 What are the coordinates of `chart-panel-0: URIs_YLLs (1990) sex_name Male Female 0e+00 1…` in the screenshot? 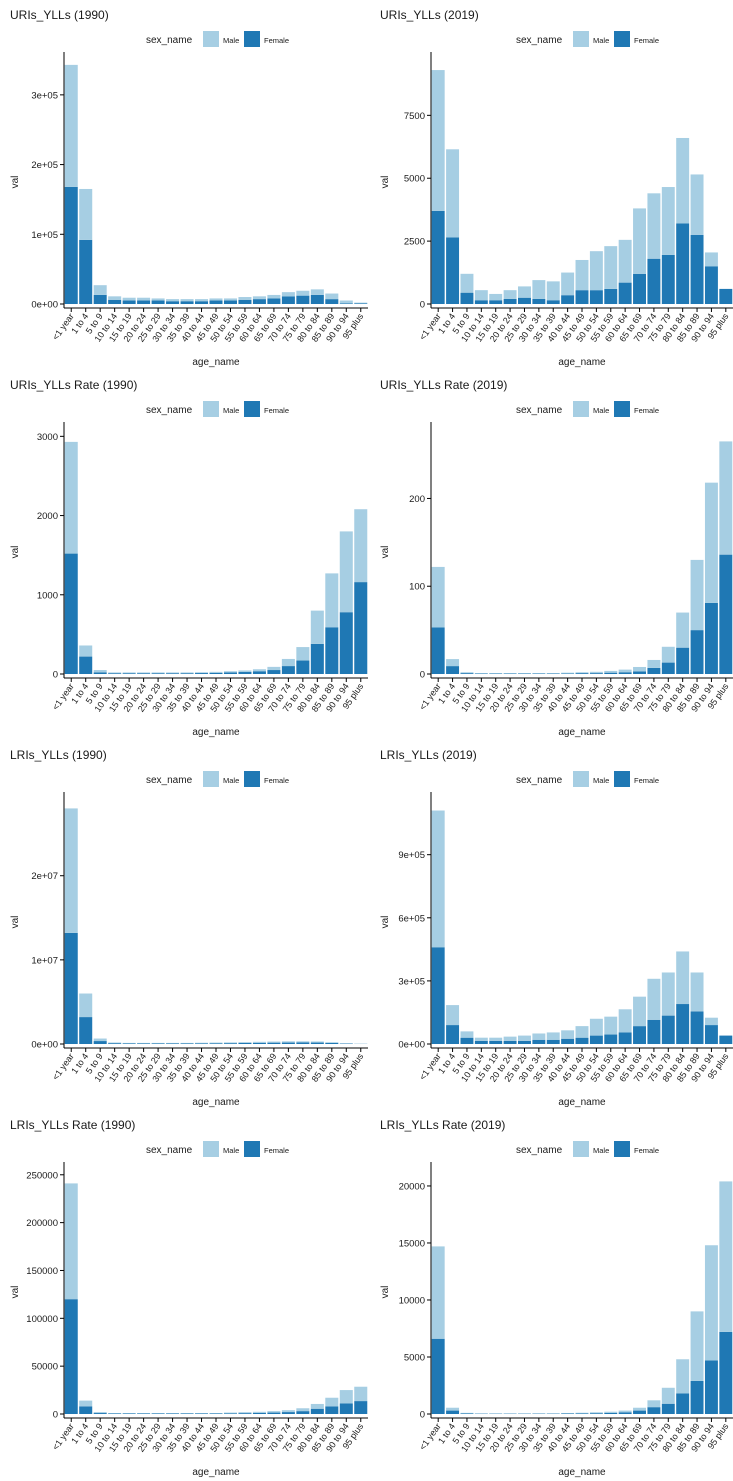 It's located at (189, 188).